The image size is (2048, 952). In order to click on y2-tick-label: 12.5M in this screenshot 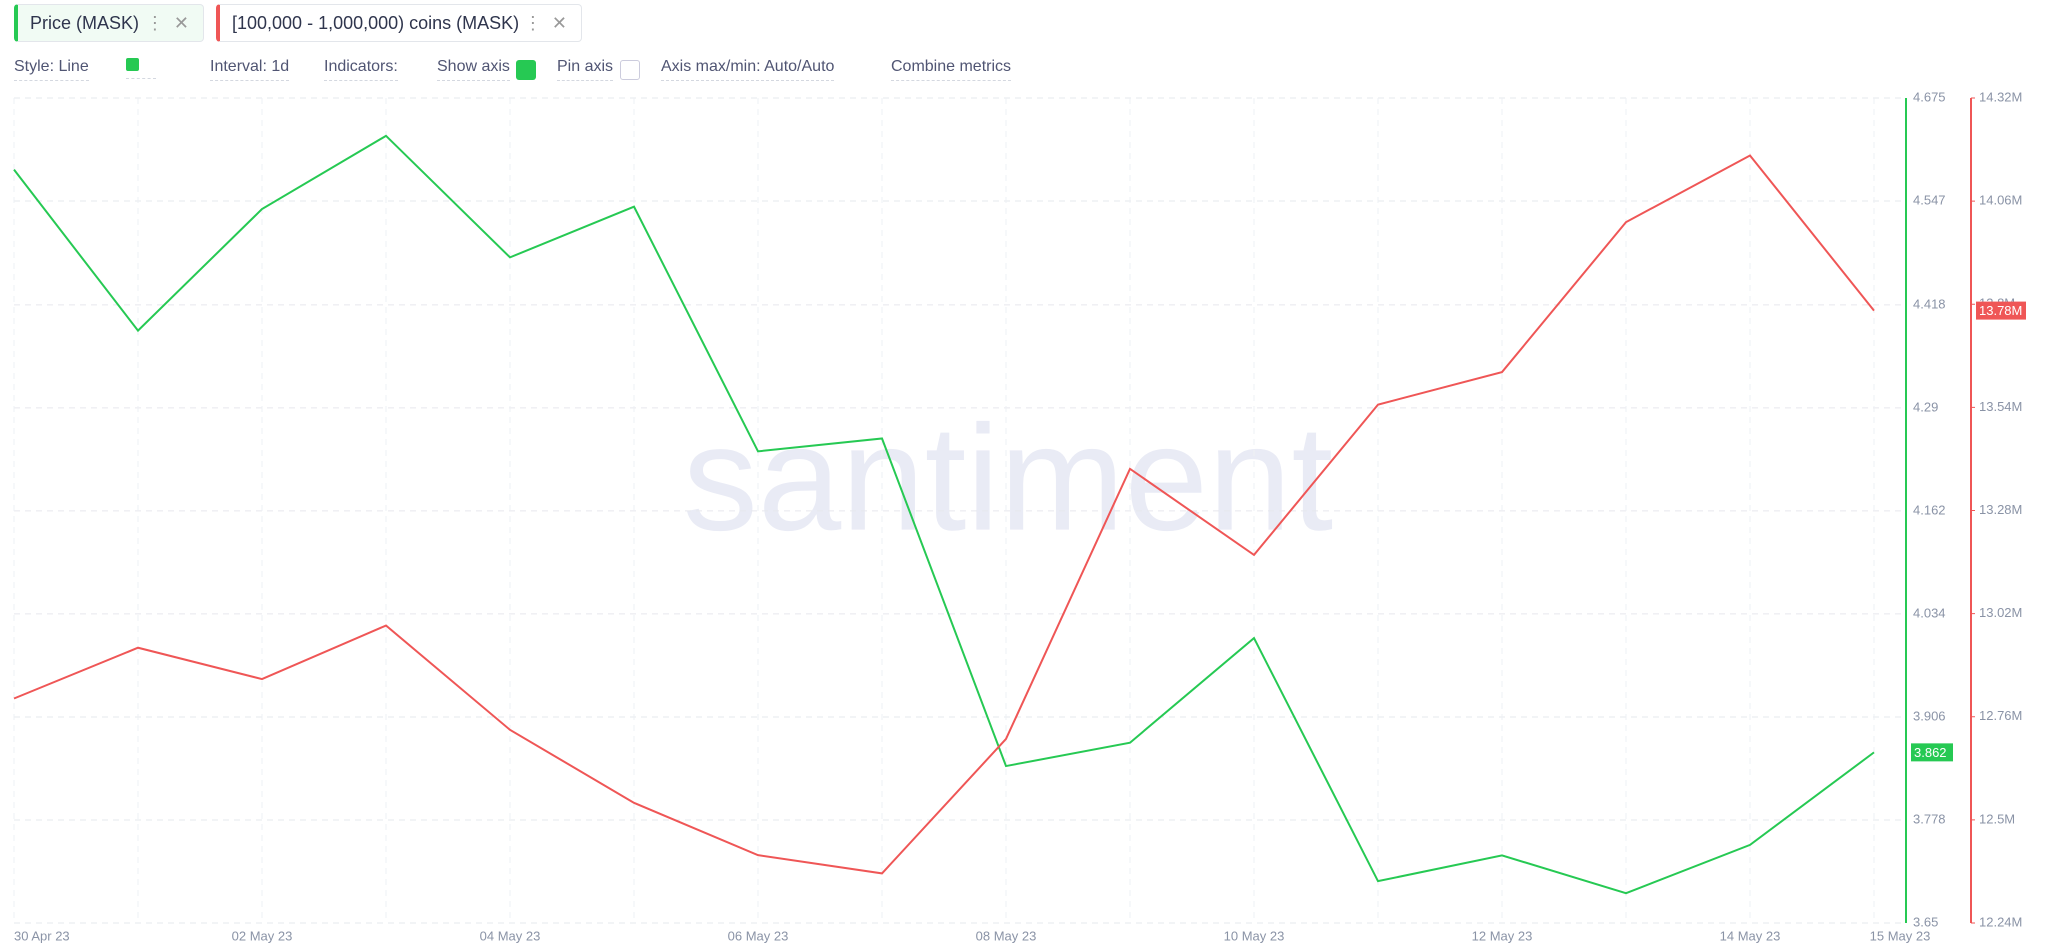, I will do `click(1997, 818)`.